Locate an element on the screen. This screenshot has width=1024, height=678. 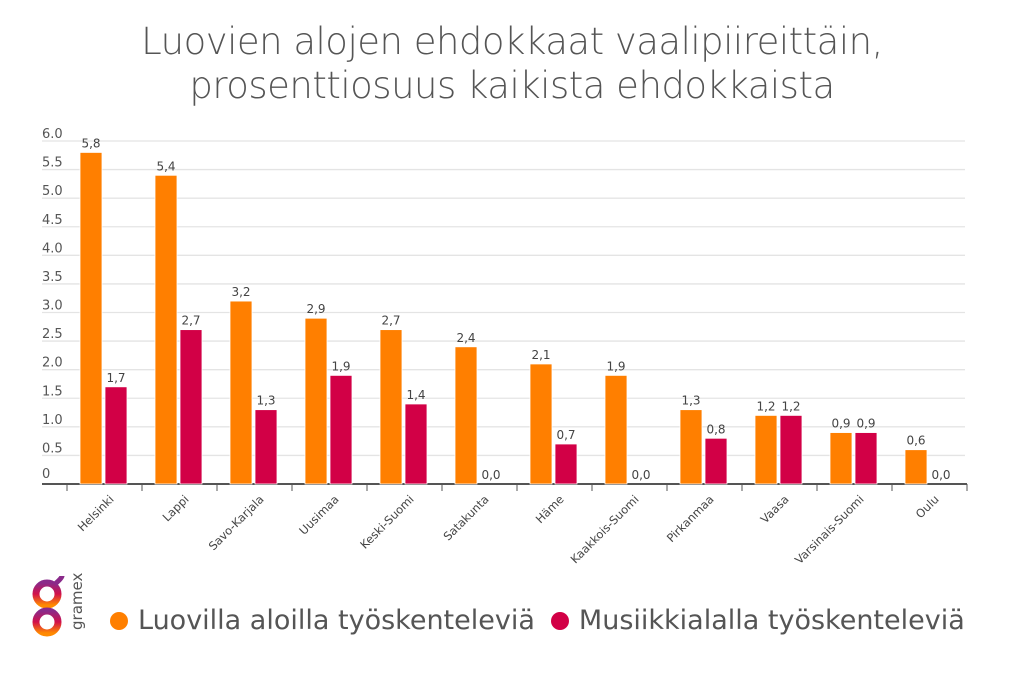
category-label: Kaakkois-Suomi is located at coordinates (605, 529).